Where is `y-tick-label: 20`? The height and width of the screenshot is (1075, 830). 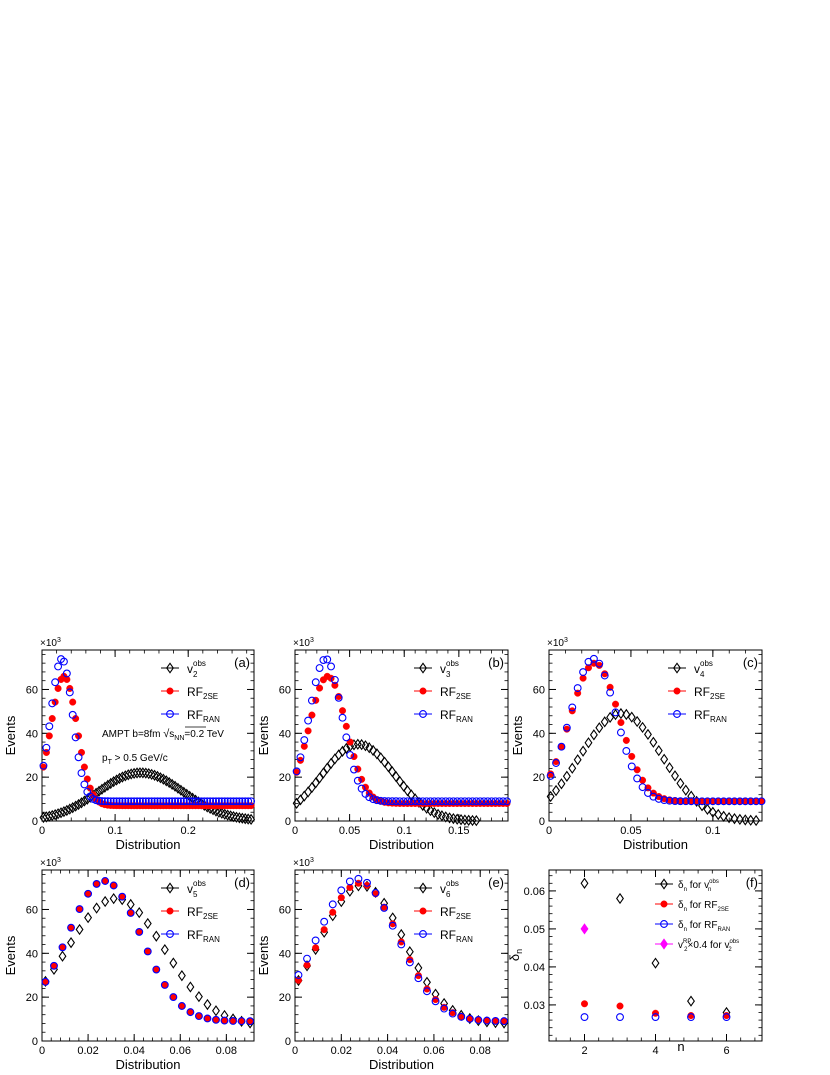 y-tick-label: 20 is located at coordinates (32, 998).